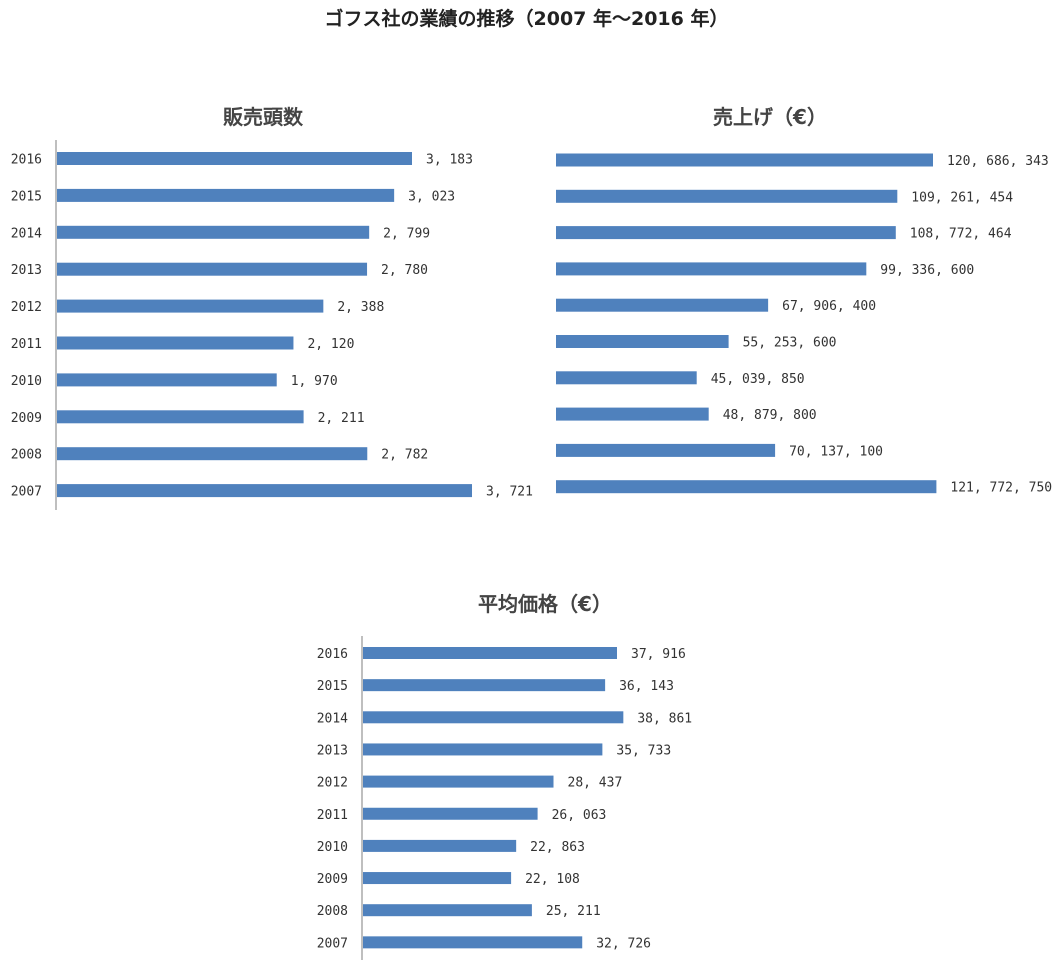 The width and height of the screenshot is (1053, 967). What do you see at coordinates (449, 160) in the screenshot?
I see `data-label: 3, 183` at bounding box center [449, 160].